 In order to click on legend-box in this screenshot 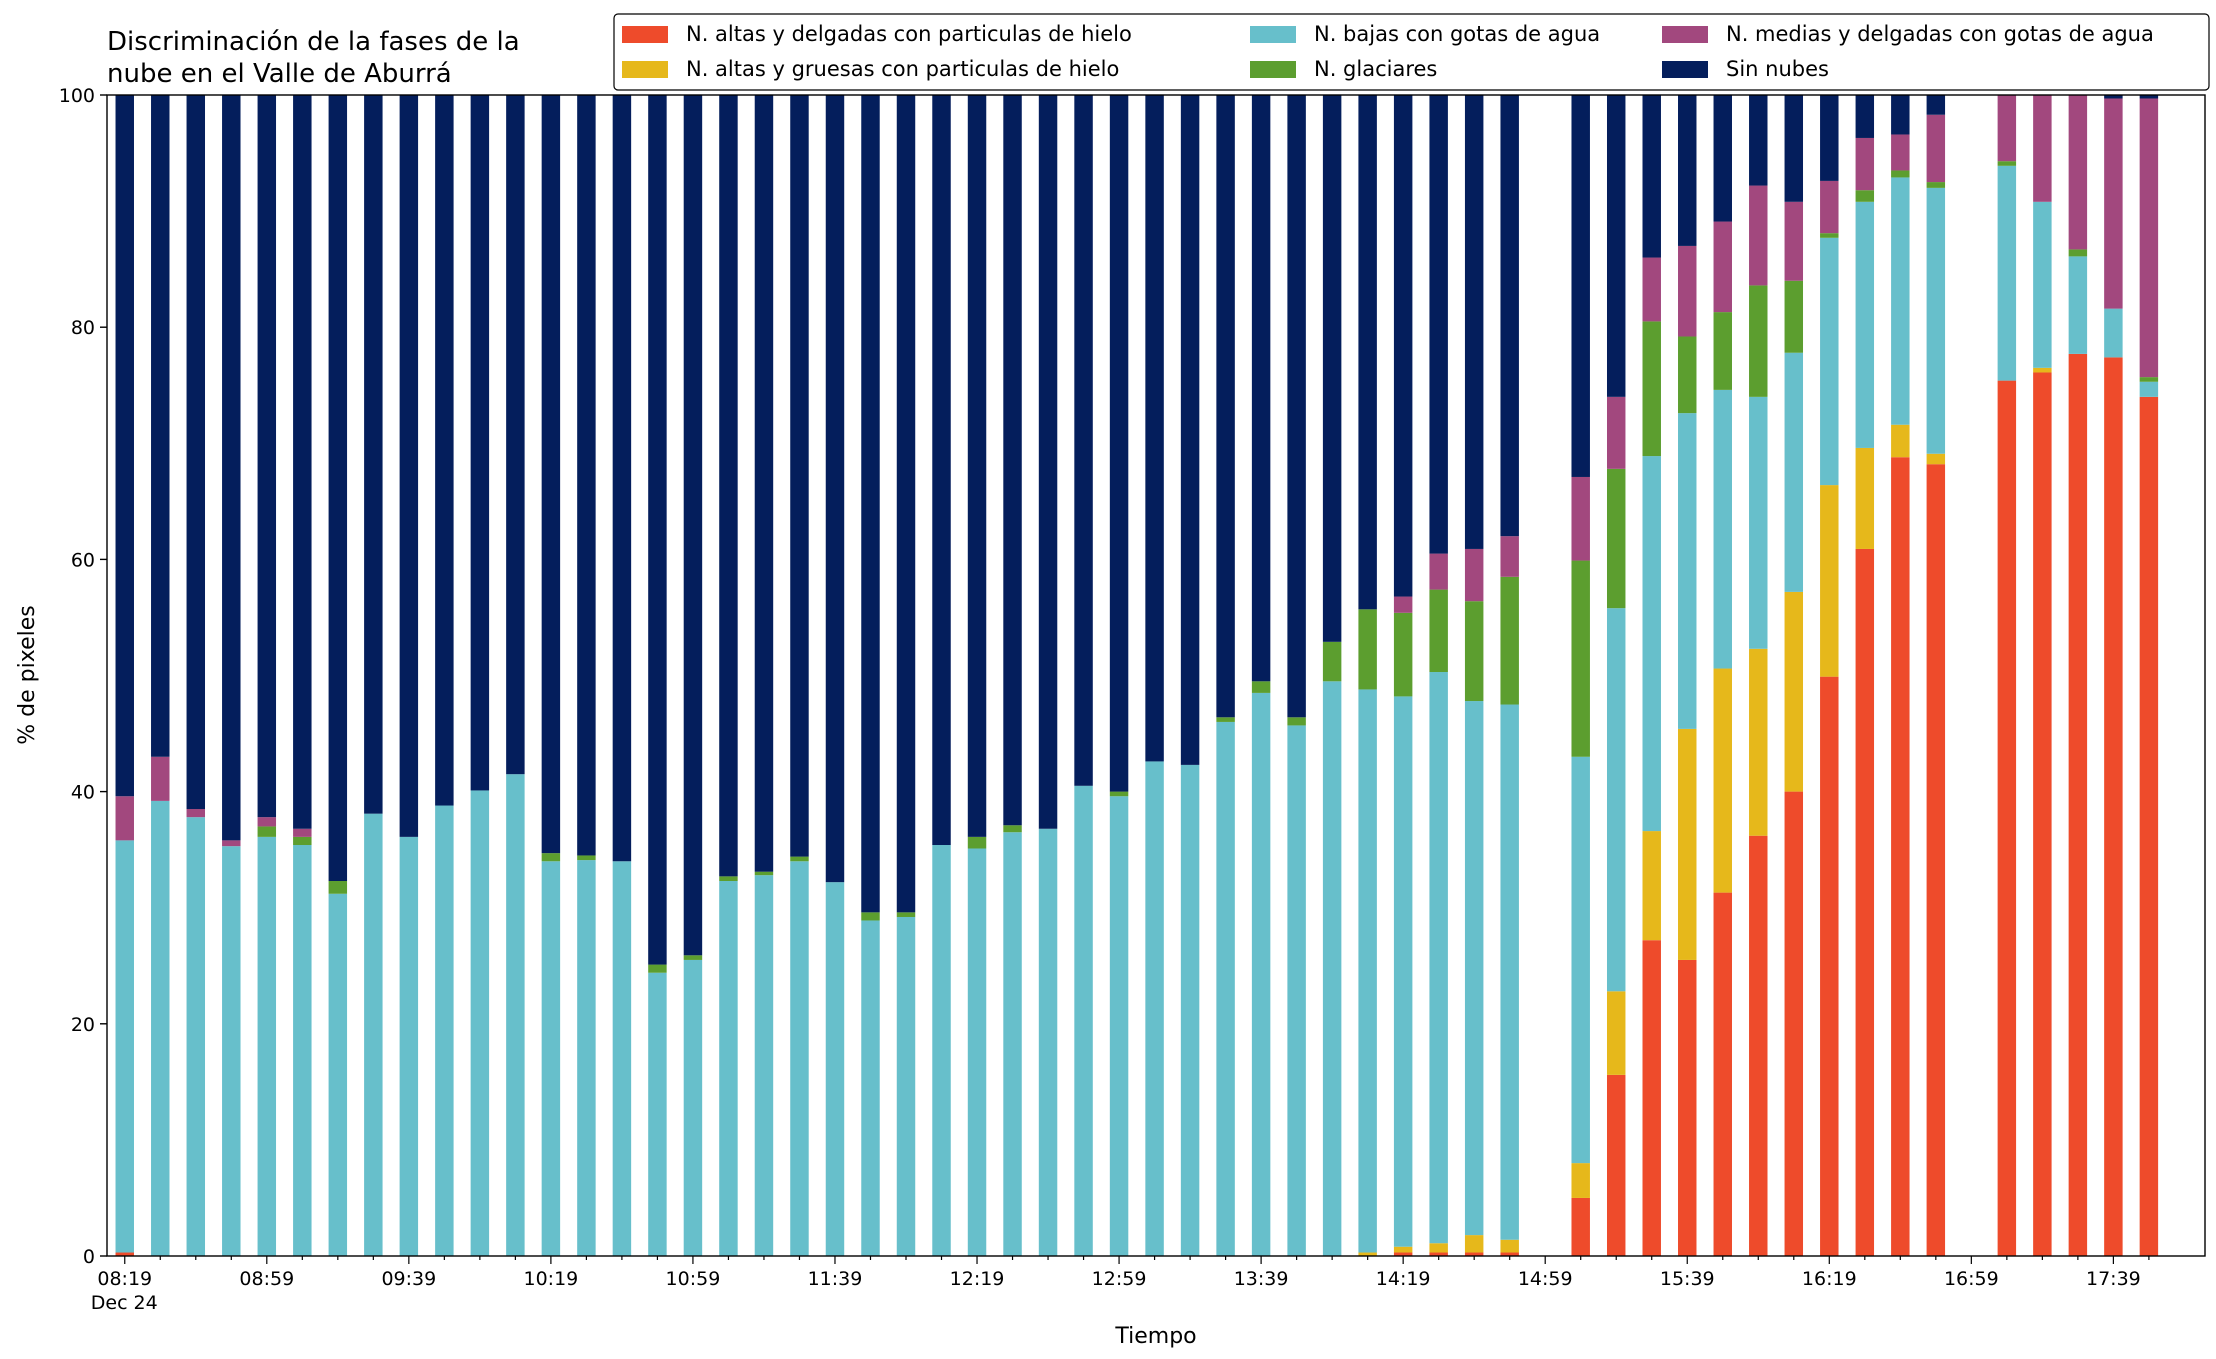, I will do `click(1411, 52)`.